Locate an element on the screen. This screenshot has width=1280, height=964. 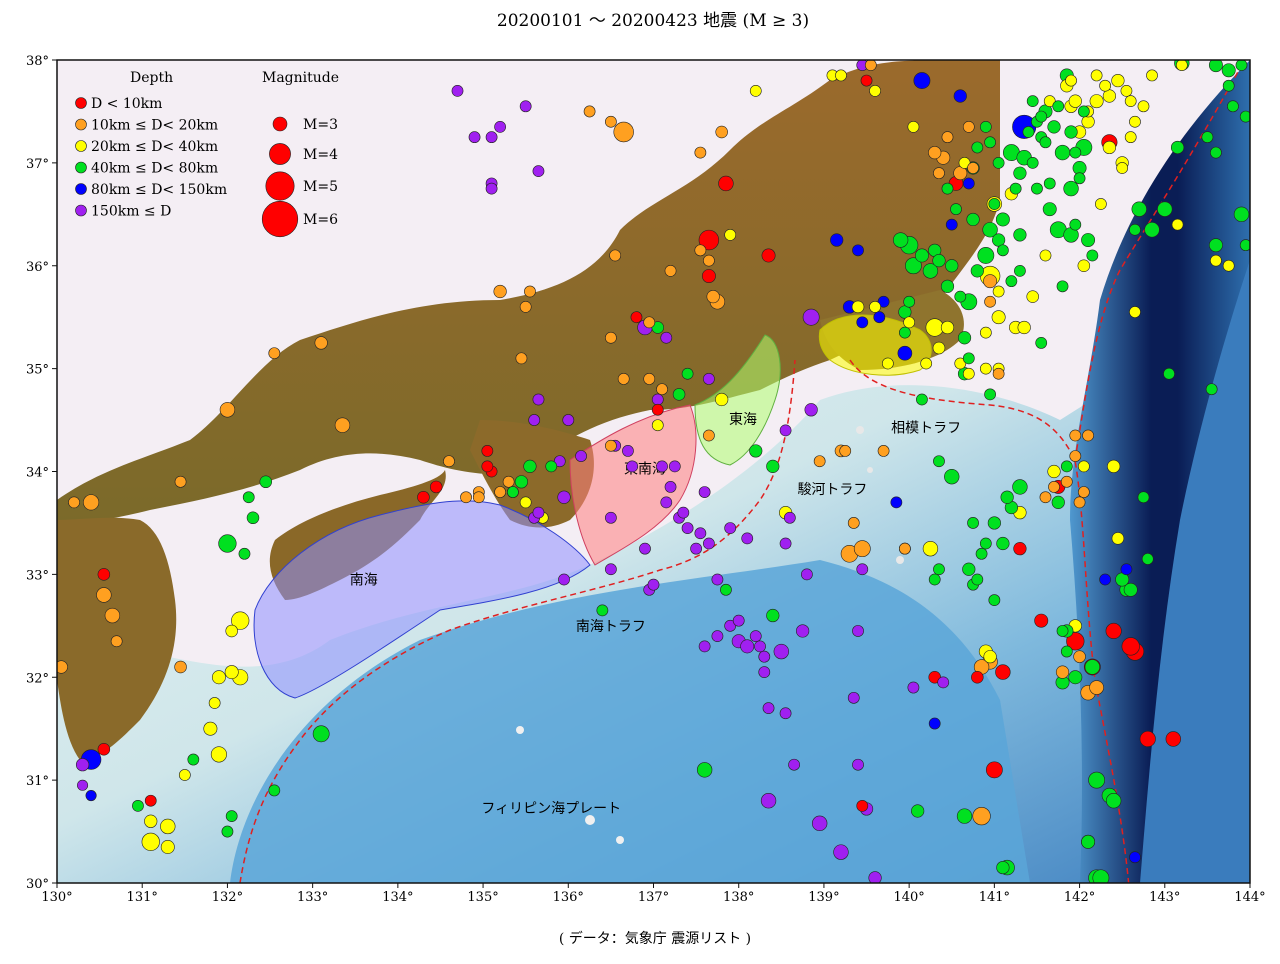
magnitude-legend-swatch is located at coordinates (280, 154).